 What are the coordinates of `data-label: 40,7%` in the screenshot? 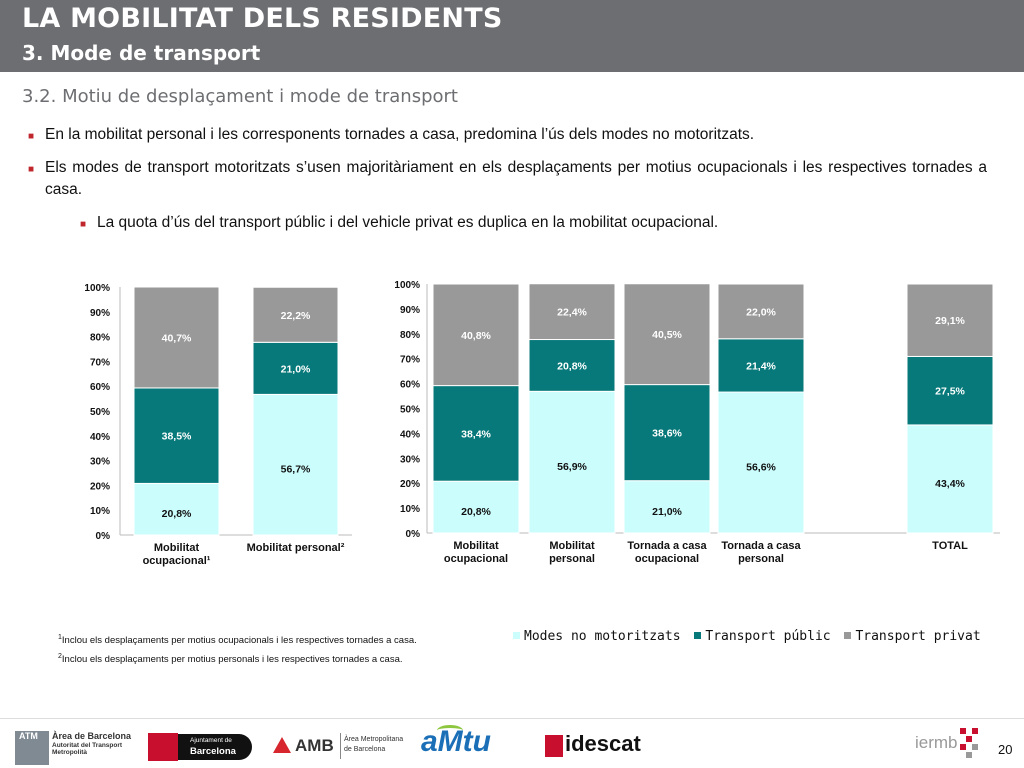 It's located at (177, 338).